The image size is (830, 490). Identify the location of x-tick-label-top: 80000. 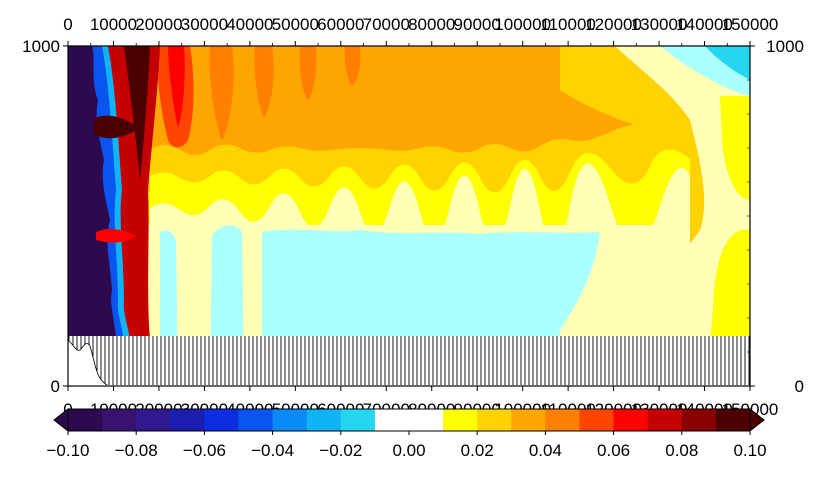
(431, 24).